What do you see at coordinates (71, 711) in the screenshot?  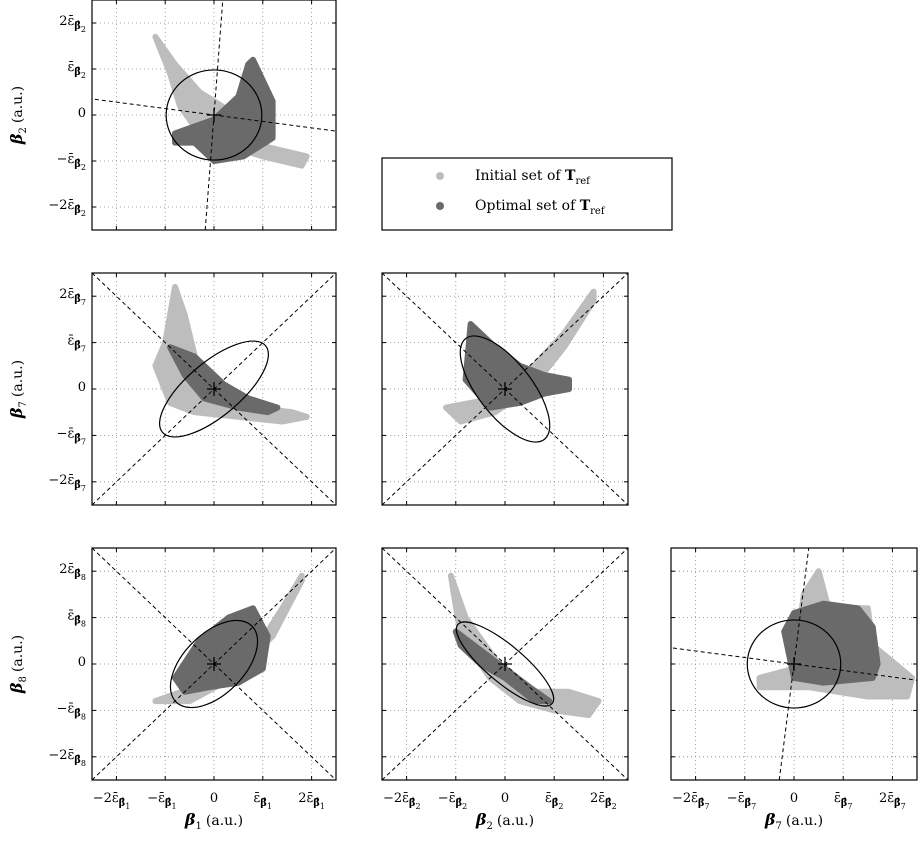 I see `y-tick-label: −ε̄β̂8` at bounding box center [71, 711].